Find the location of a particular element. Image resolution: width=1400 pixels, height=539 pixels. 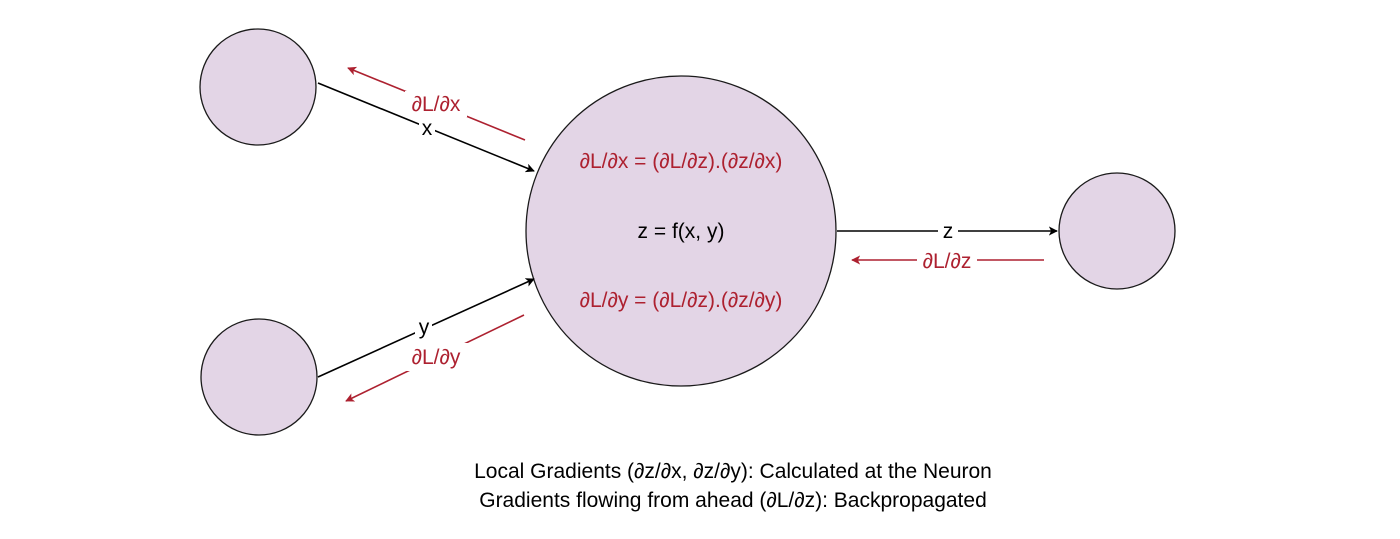

grad-z-label-bg is located at coordinates (947, 261).